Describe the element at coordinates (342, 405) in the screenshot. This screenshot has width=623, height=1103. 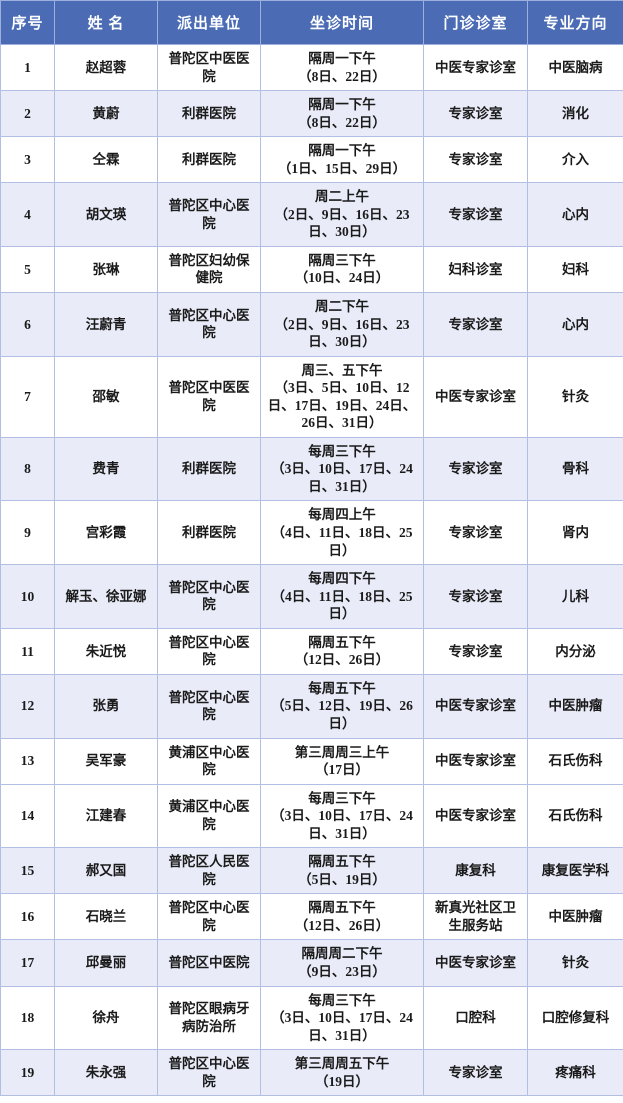
I see `cell-time-dates: （3日、5日、10日、12日、17日、19日、24日、26日、31日）` at that location.